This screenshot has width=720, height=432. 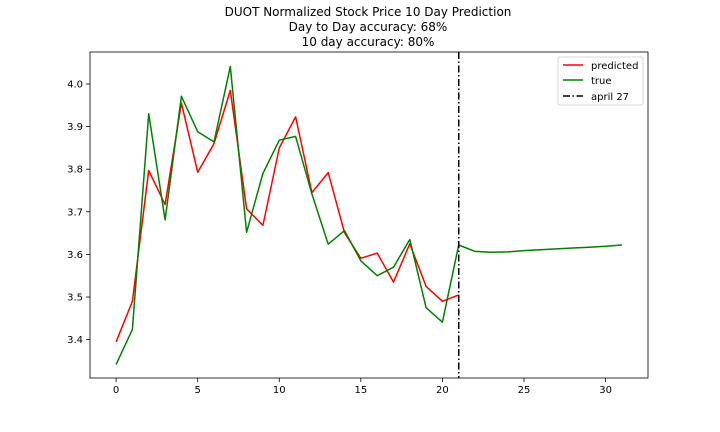 What do you see at coordinates (75, 170) in the screenshot?
I see `y-tick-label: 3.8` at bounding box center [75, 170].